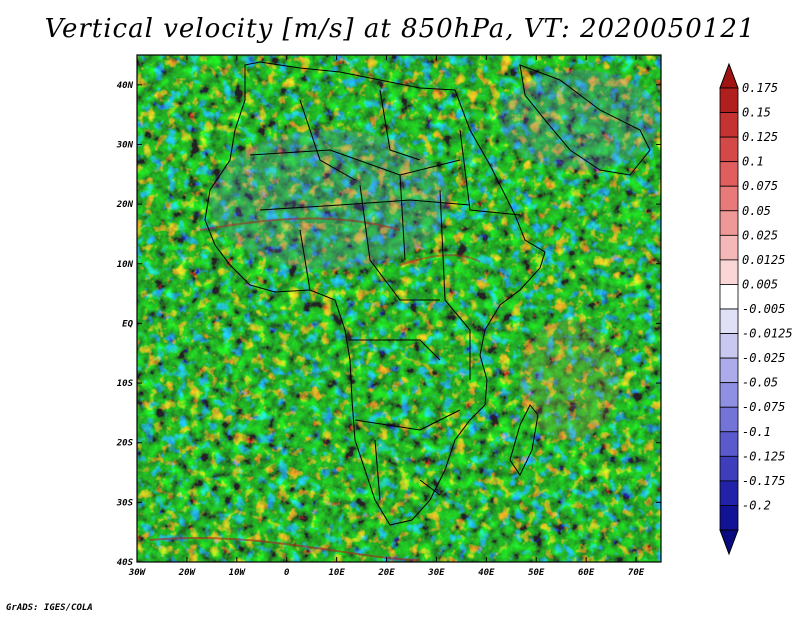  I want to click on x-tick-label: 40E, so click(486, 573).